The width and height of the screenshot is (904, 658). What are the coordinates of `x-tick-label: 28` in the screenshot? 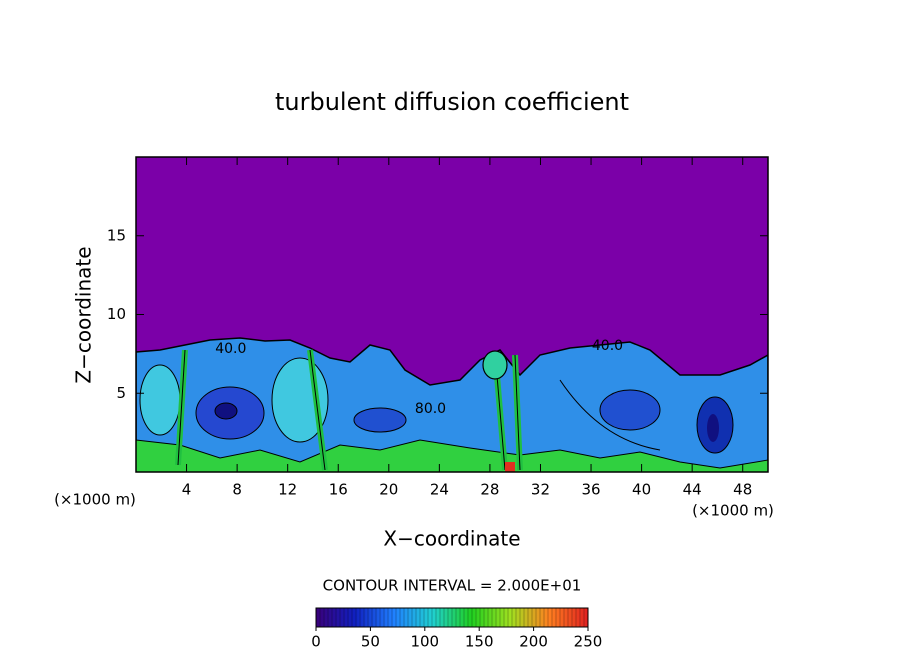 It's located at (489, 490).